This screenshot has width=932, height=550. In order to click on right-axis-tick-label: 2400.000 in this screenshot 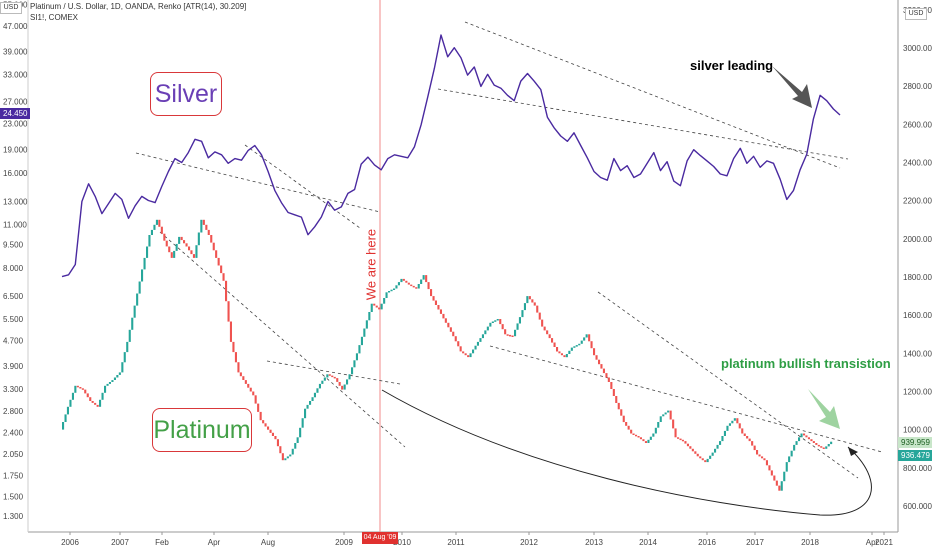, I will do `click(917, 163)`.